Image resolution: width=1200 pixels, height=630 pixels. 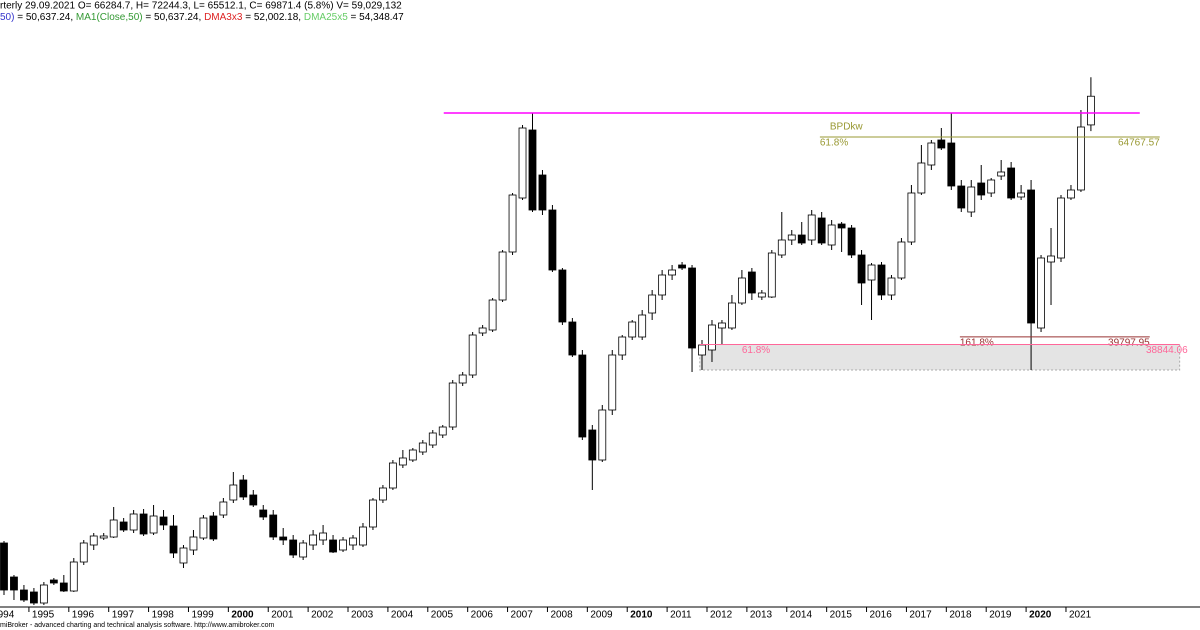 What do you see at coordinates (123, 615) in the screenshot?
I see `x-tick-label: 1997` at bounding box center [123, 615].